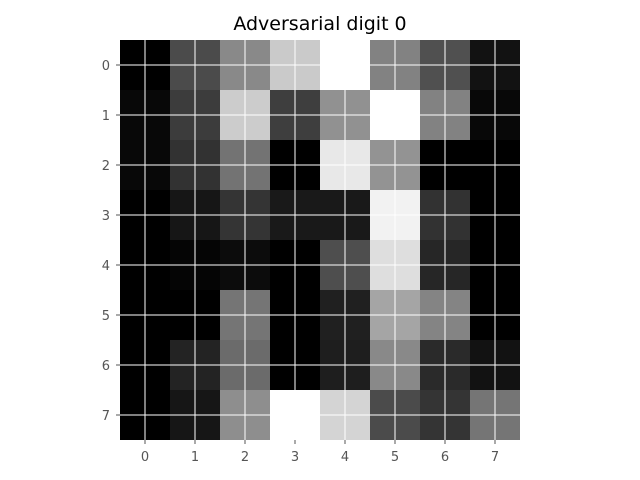 The image size is (640, 480). Describe the element at coordinates (295, 457) in the screenshot. I see `x-tick-label-3: 3` at that location.